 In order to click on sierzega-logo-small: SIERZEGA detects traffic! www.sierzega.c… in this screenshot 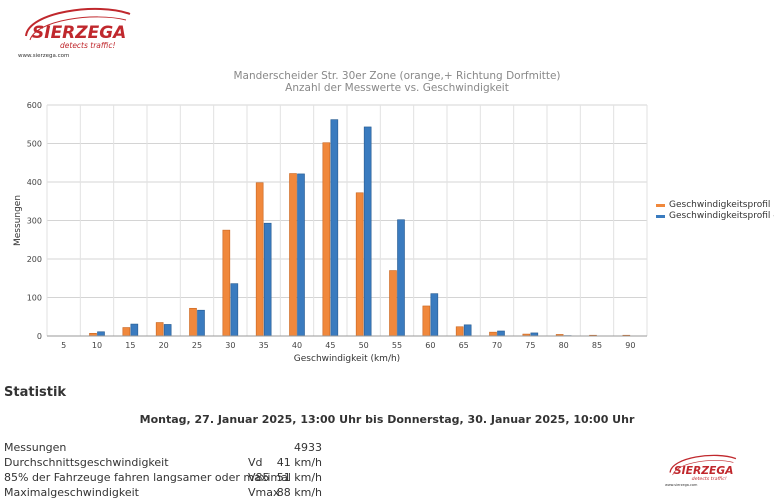, I will do `click(701, 470)`.